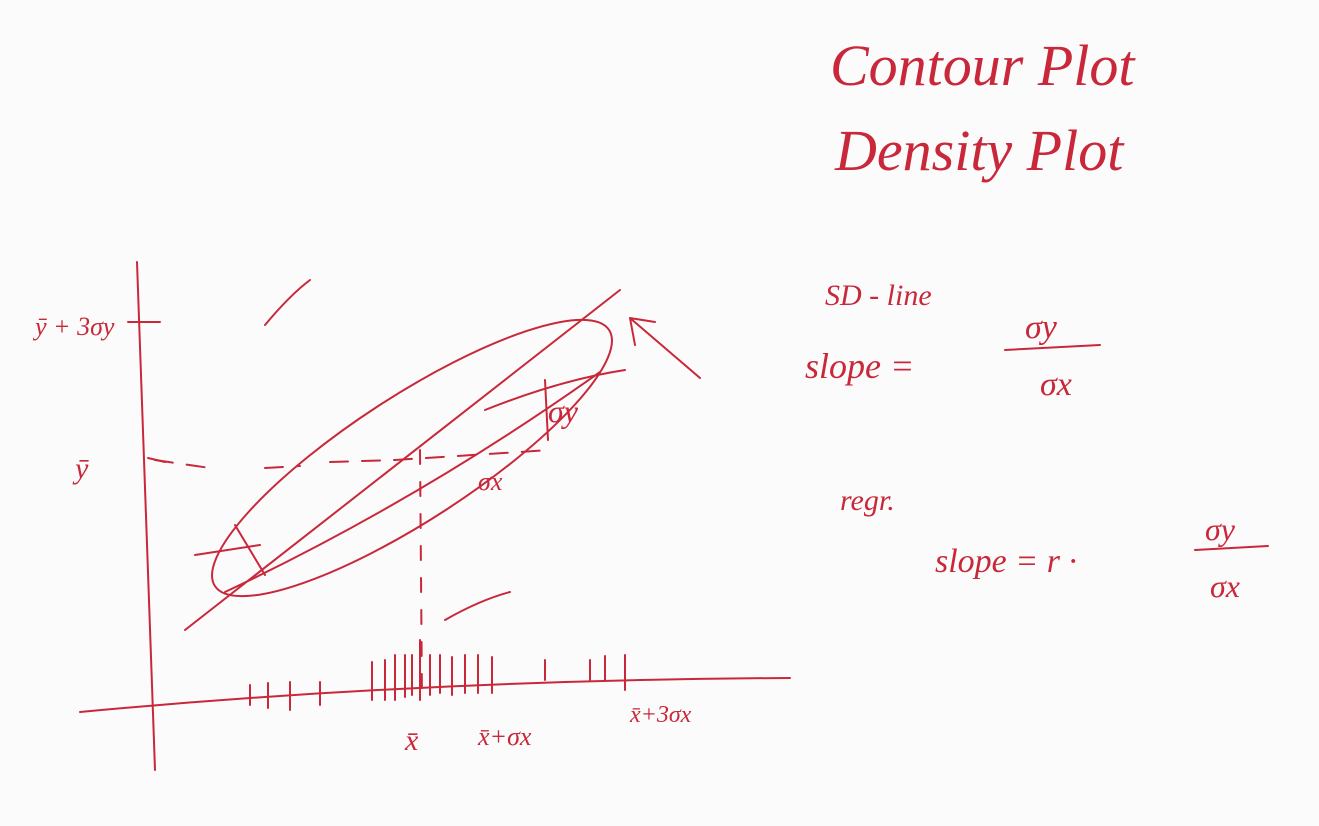 This screenshot has width=1319, height=826. What do you see at coordinates (1006, 561) in the screenshot?
I see `regression-slope: slope = r ·` at bounding box center [1006, 561].